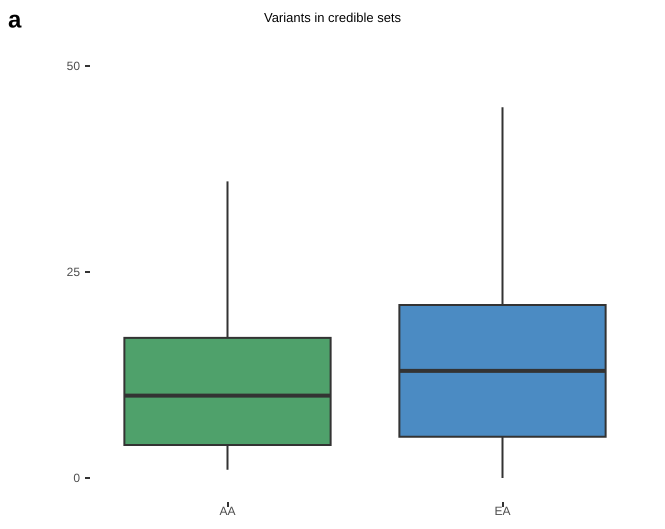 This screenshot has height=529, width=665. Describe the element at coordinates (333, 17) in the screenshot. I see `chart-title: Variants in credible sets` at that location.